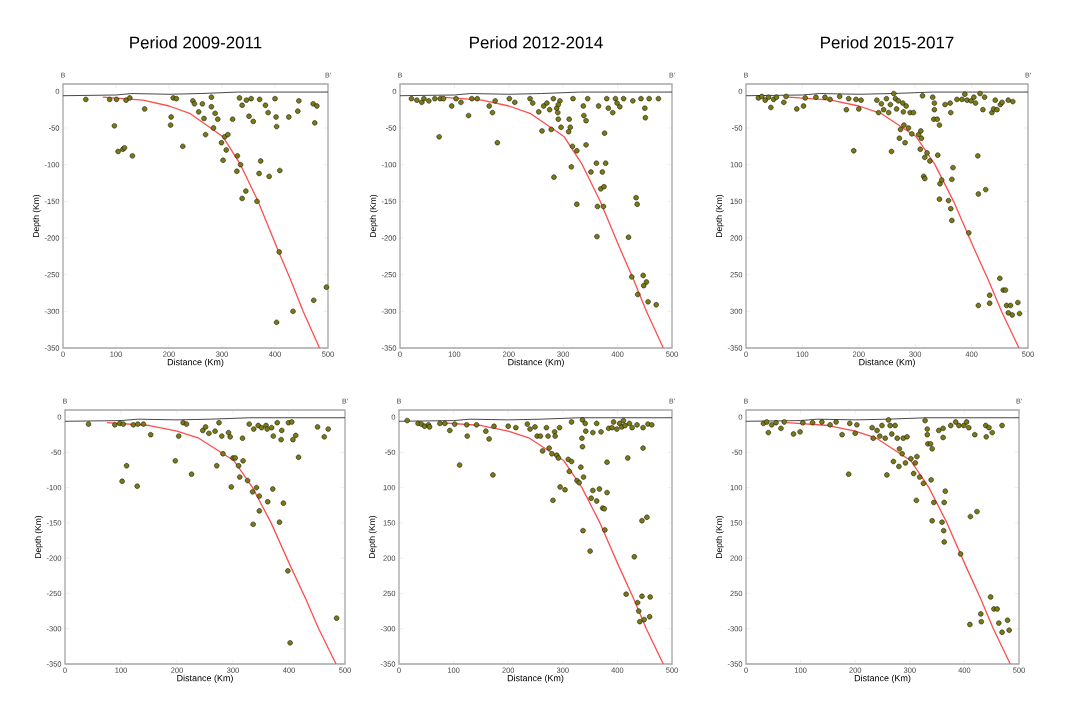 Image resolution: width=1069 pixels, height=702 pixels. Describe the element at coordinates (196, 42) in the screenshot. I see `chart-title: Period 2009-2011` at that location.